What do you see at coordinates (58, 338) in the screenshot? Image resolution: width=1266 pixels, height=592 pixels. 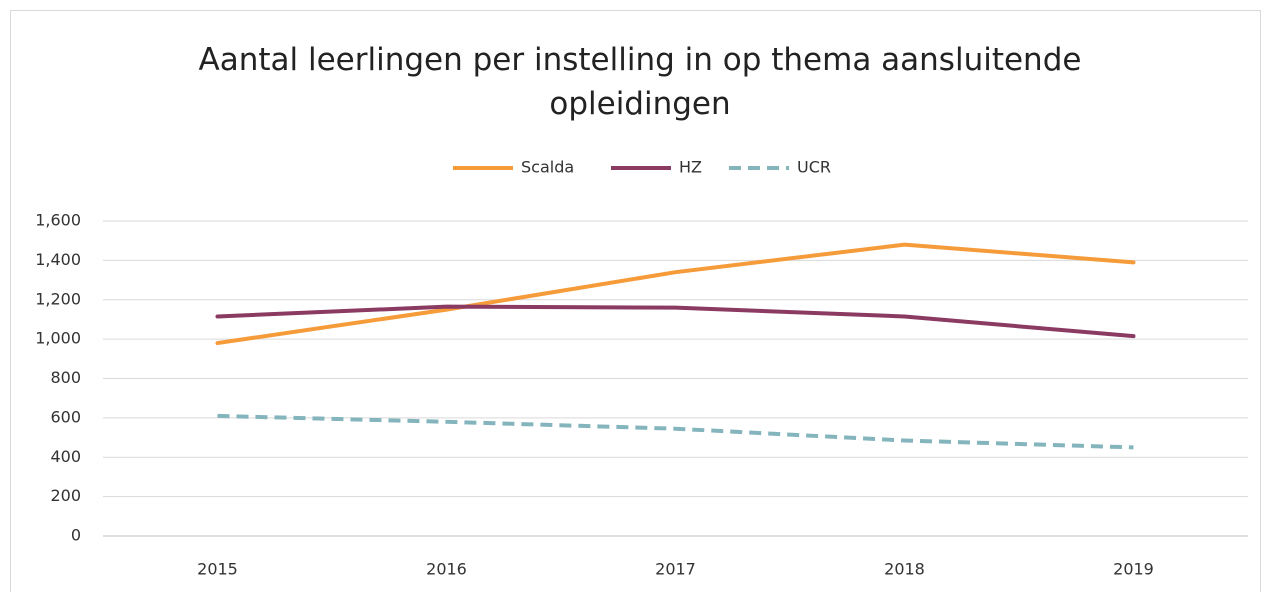 I see `y-tick-label: 1,000` at bounding box center [58, 338].